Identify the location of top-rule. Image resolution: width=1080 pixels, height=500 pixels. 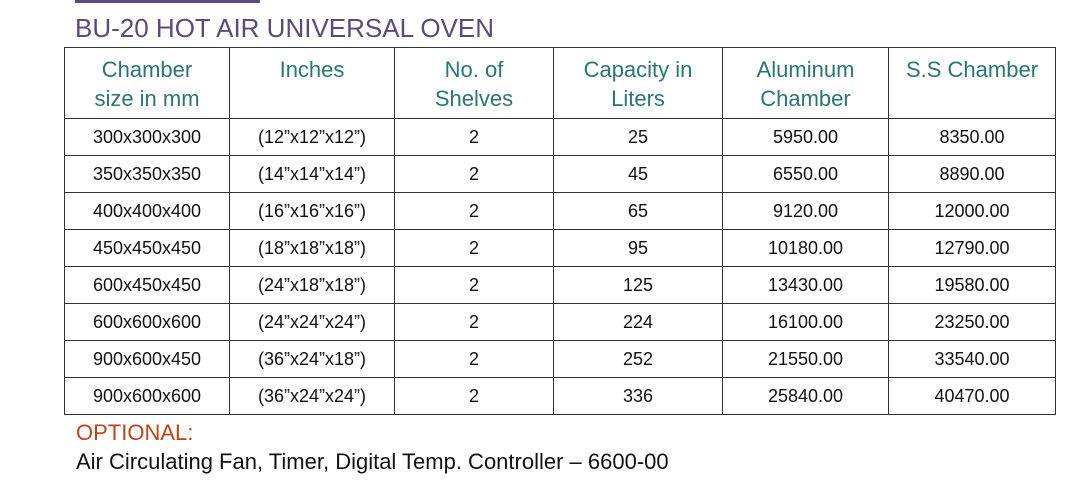
(167, 1).